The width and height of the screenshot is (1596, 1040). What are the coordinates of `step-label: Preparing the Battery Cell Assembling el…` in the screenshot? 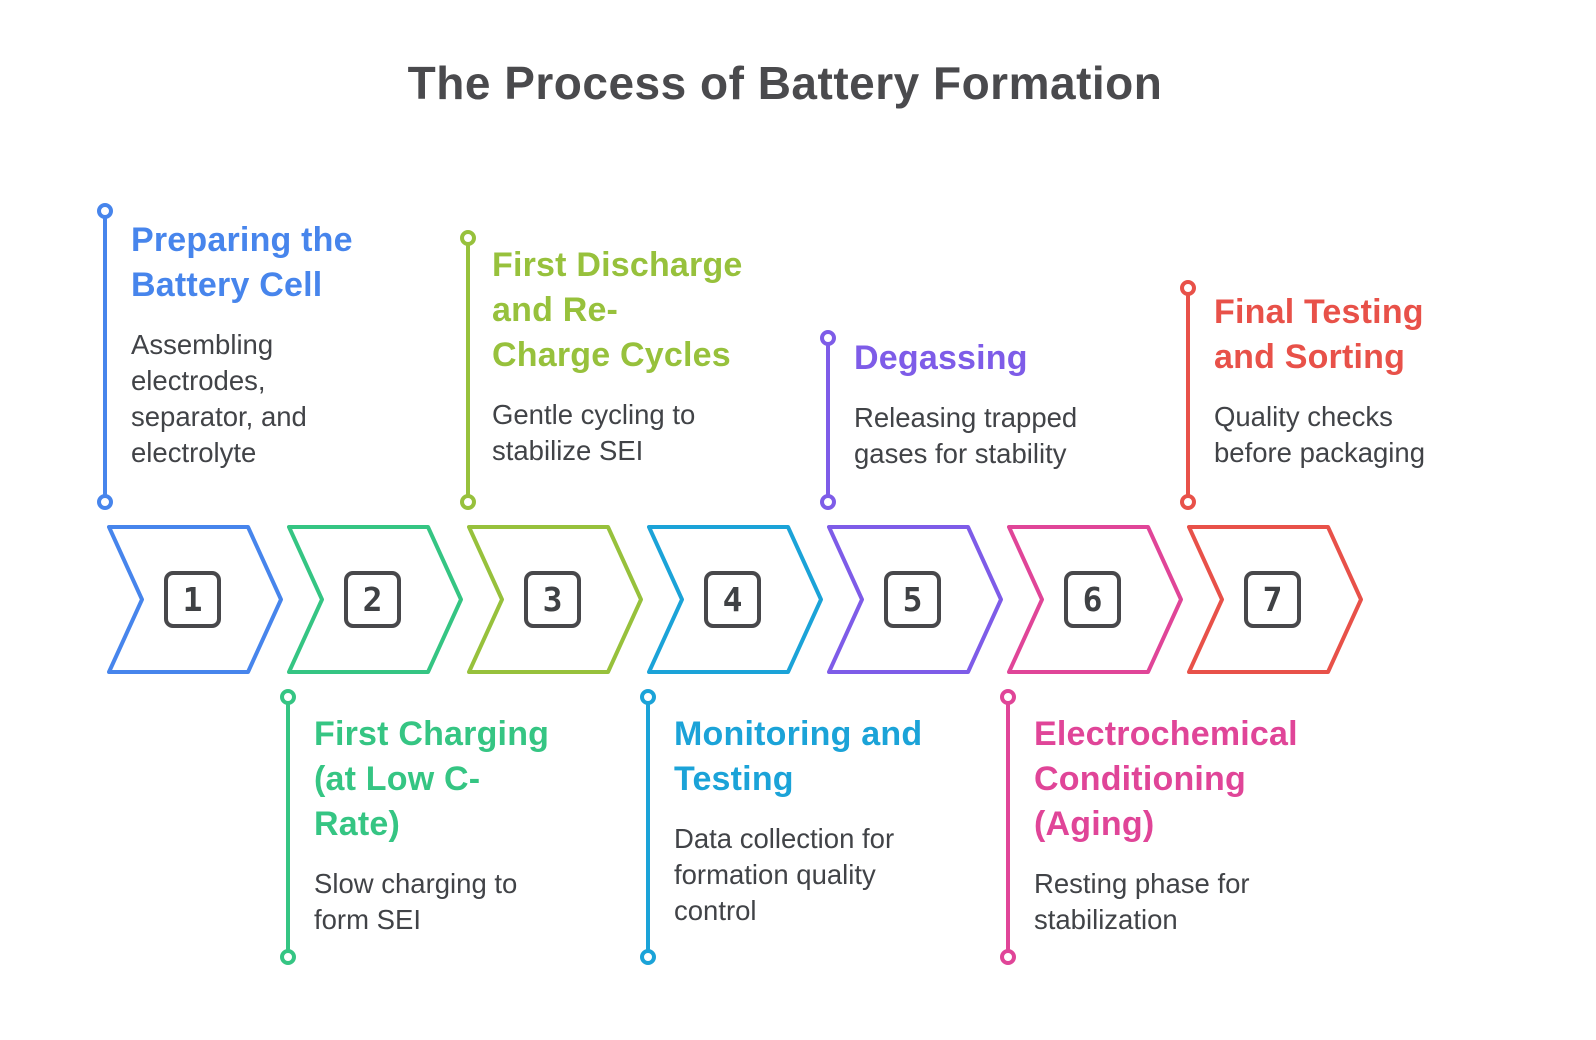 It's located at (281, 344).